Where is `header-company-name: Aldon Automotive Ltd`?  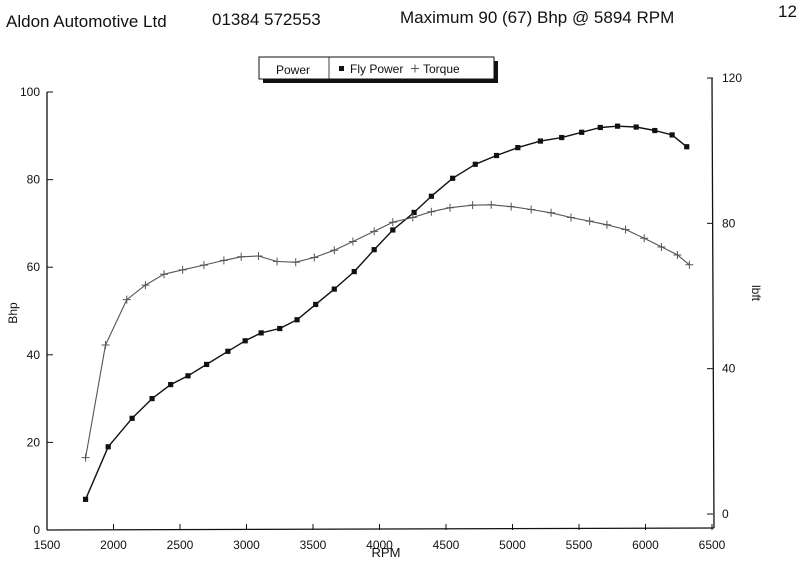 header-company-name: Aldon Automotive Ltd is located at coordinates (86, 21).